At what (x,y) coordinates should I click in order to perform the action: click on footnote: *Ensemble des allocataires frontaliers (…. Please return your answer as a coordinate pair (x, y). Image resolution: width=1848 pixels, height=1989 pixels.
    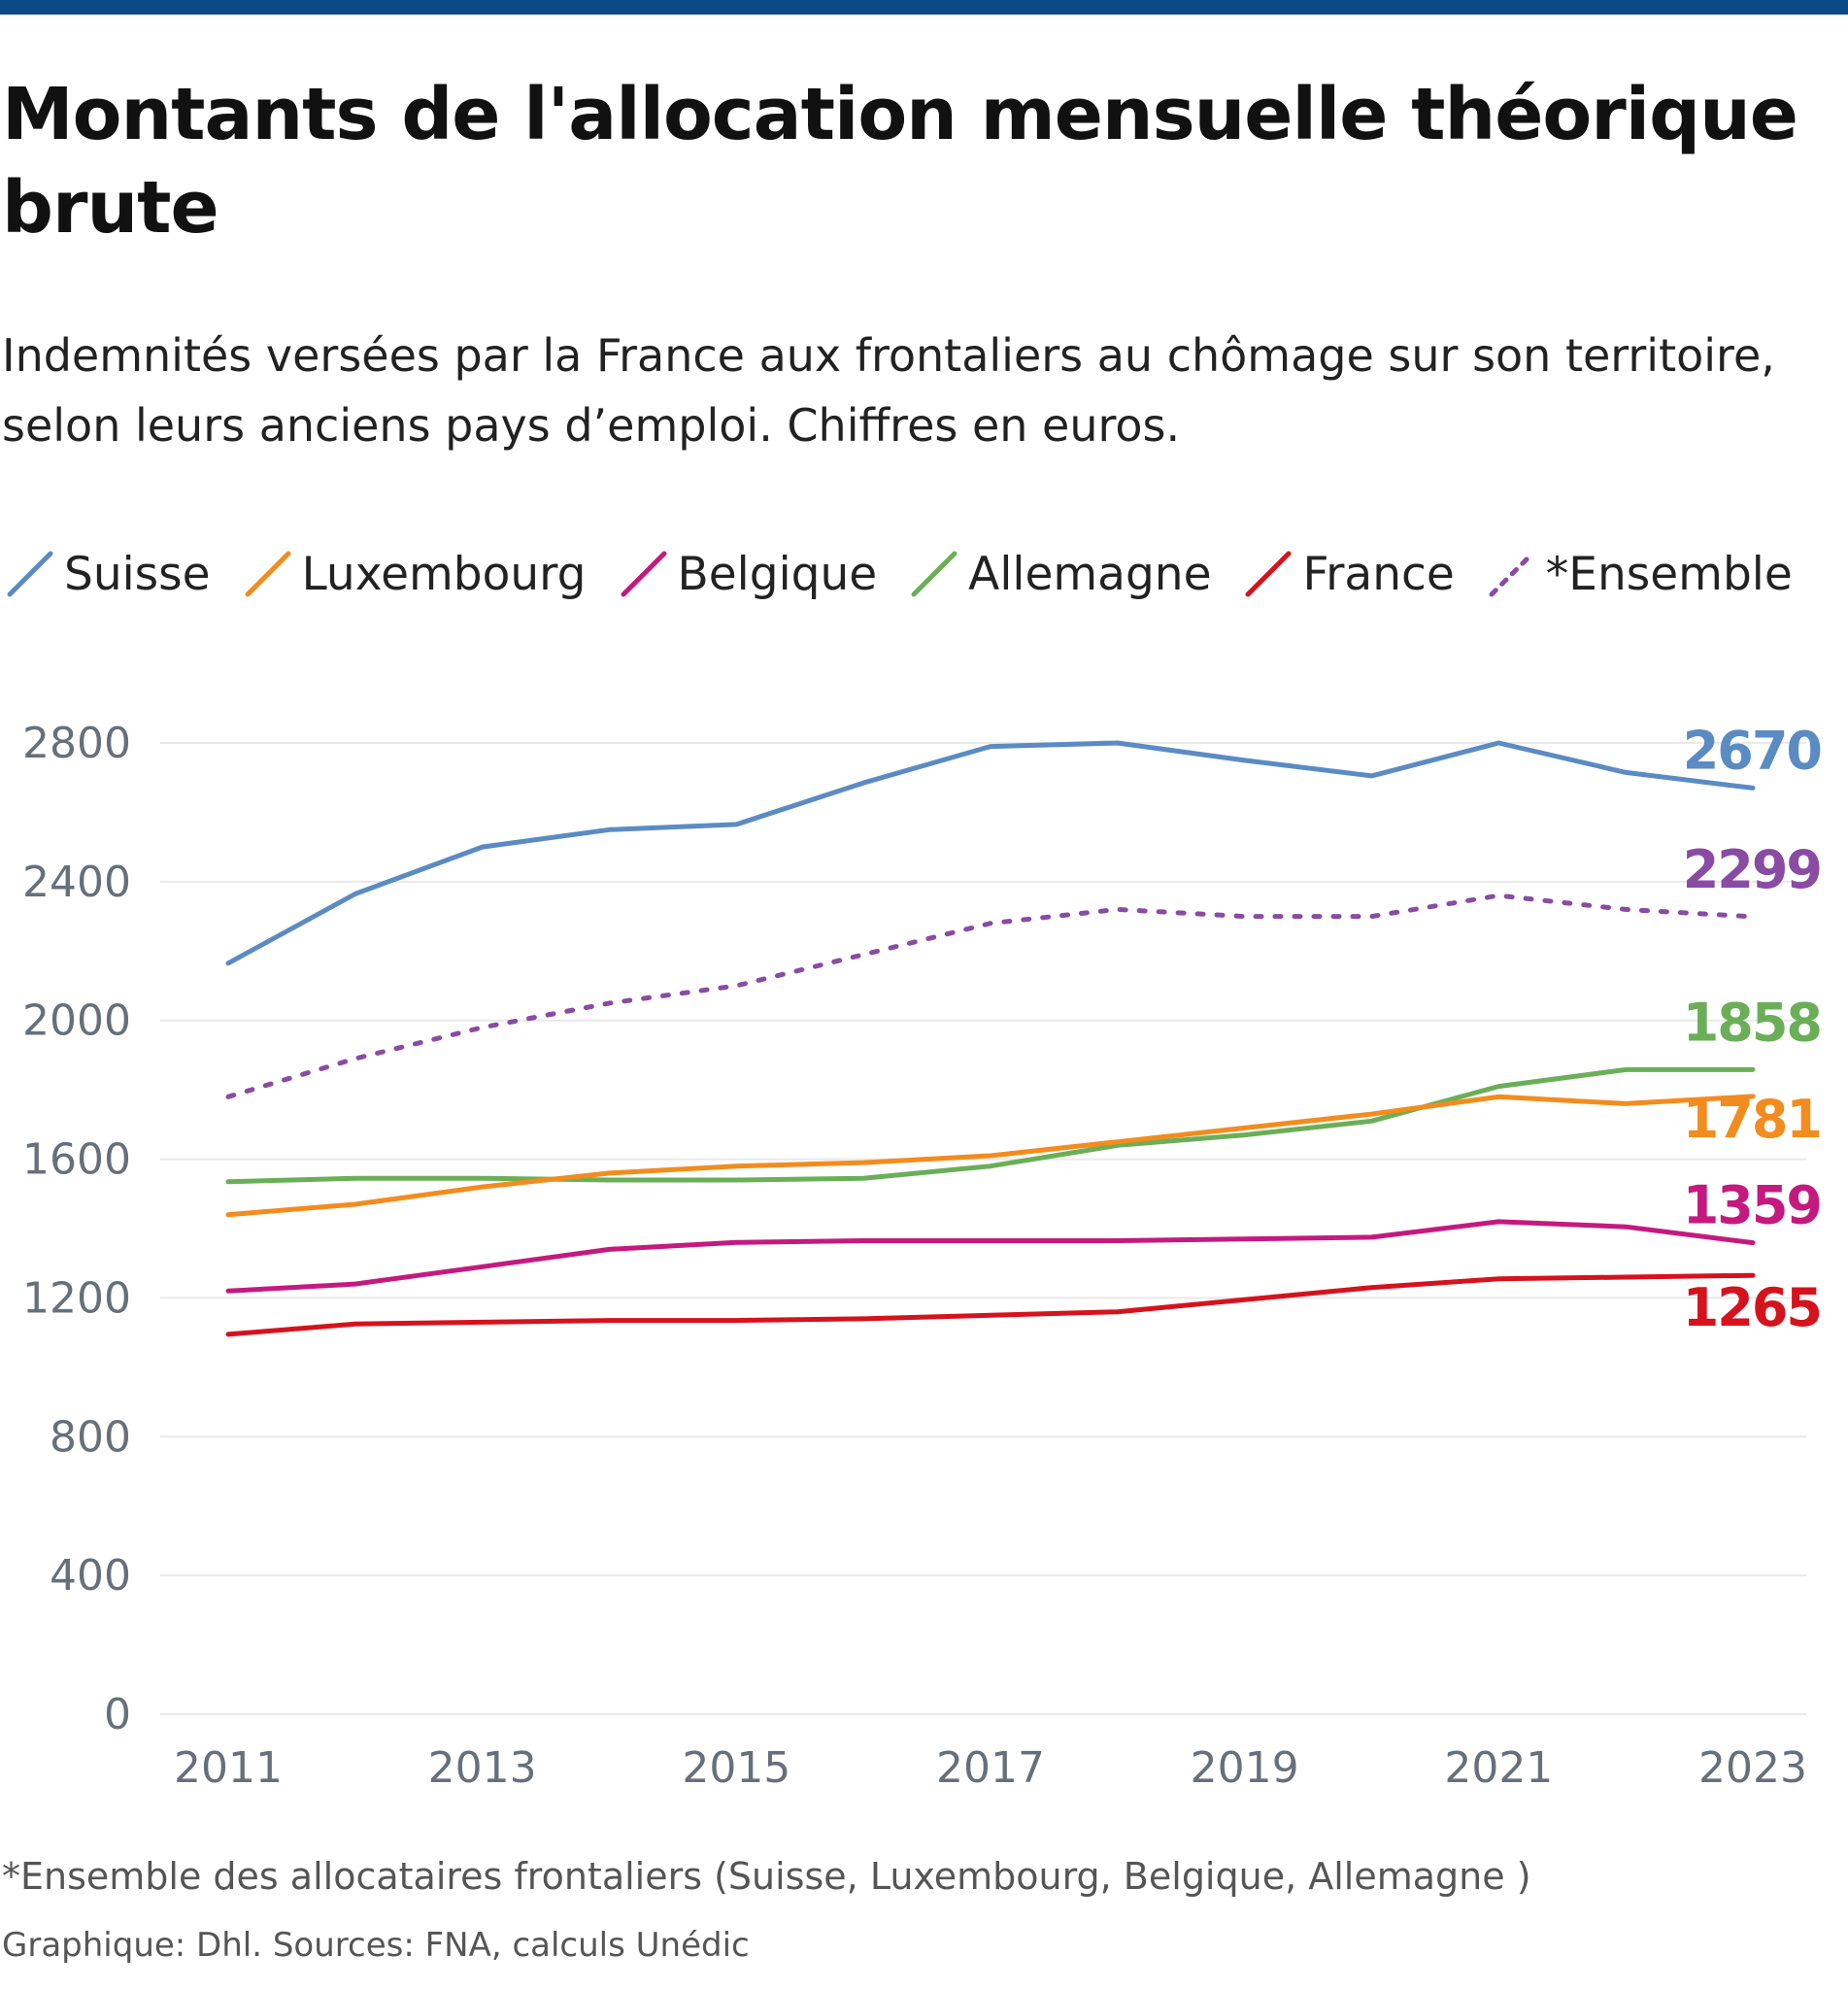
    Looking at the image, I should click on (766, 1876).